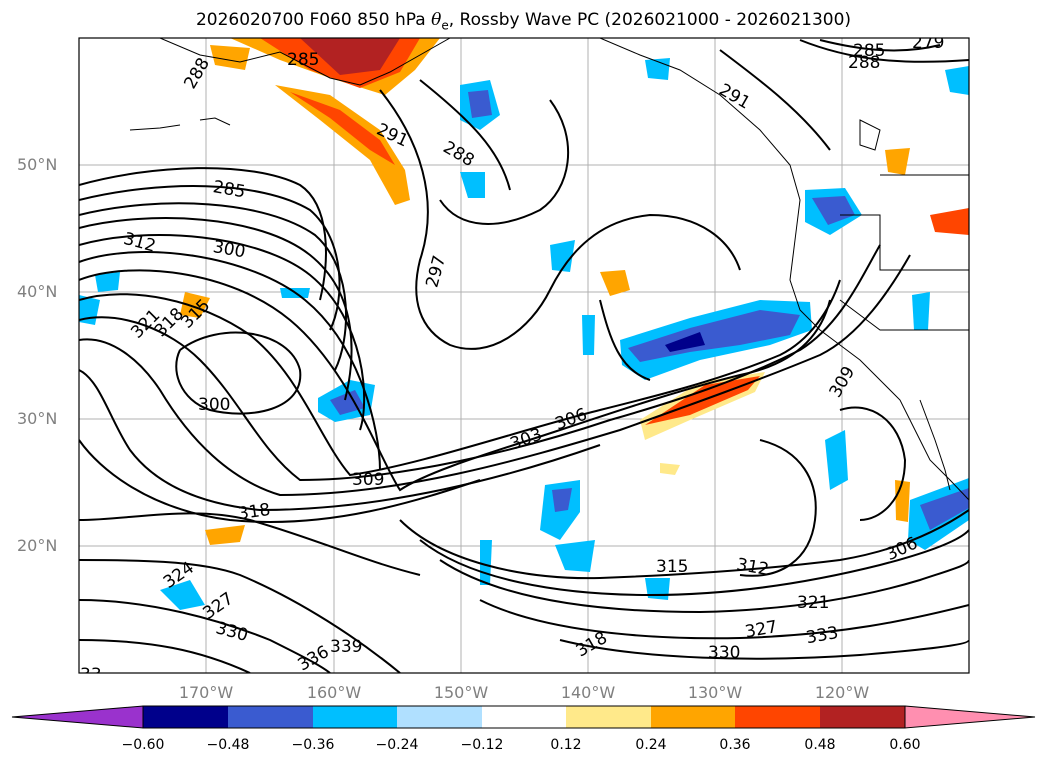 This screenshot has width=1047, height=767. Describe the element at coordinates (482, 745) in the screenshot. I see `colorbar-tick: −0.12` at that location.